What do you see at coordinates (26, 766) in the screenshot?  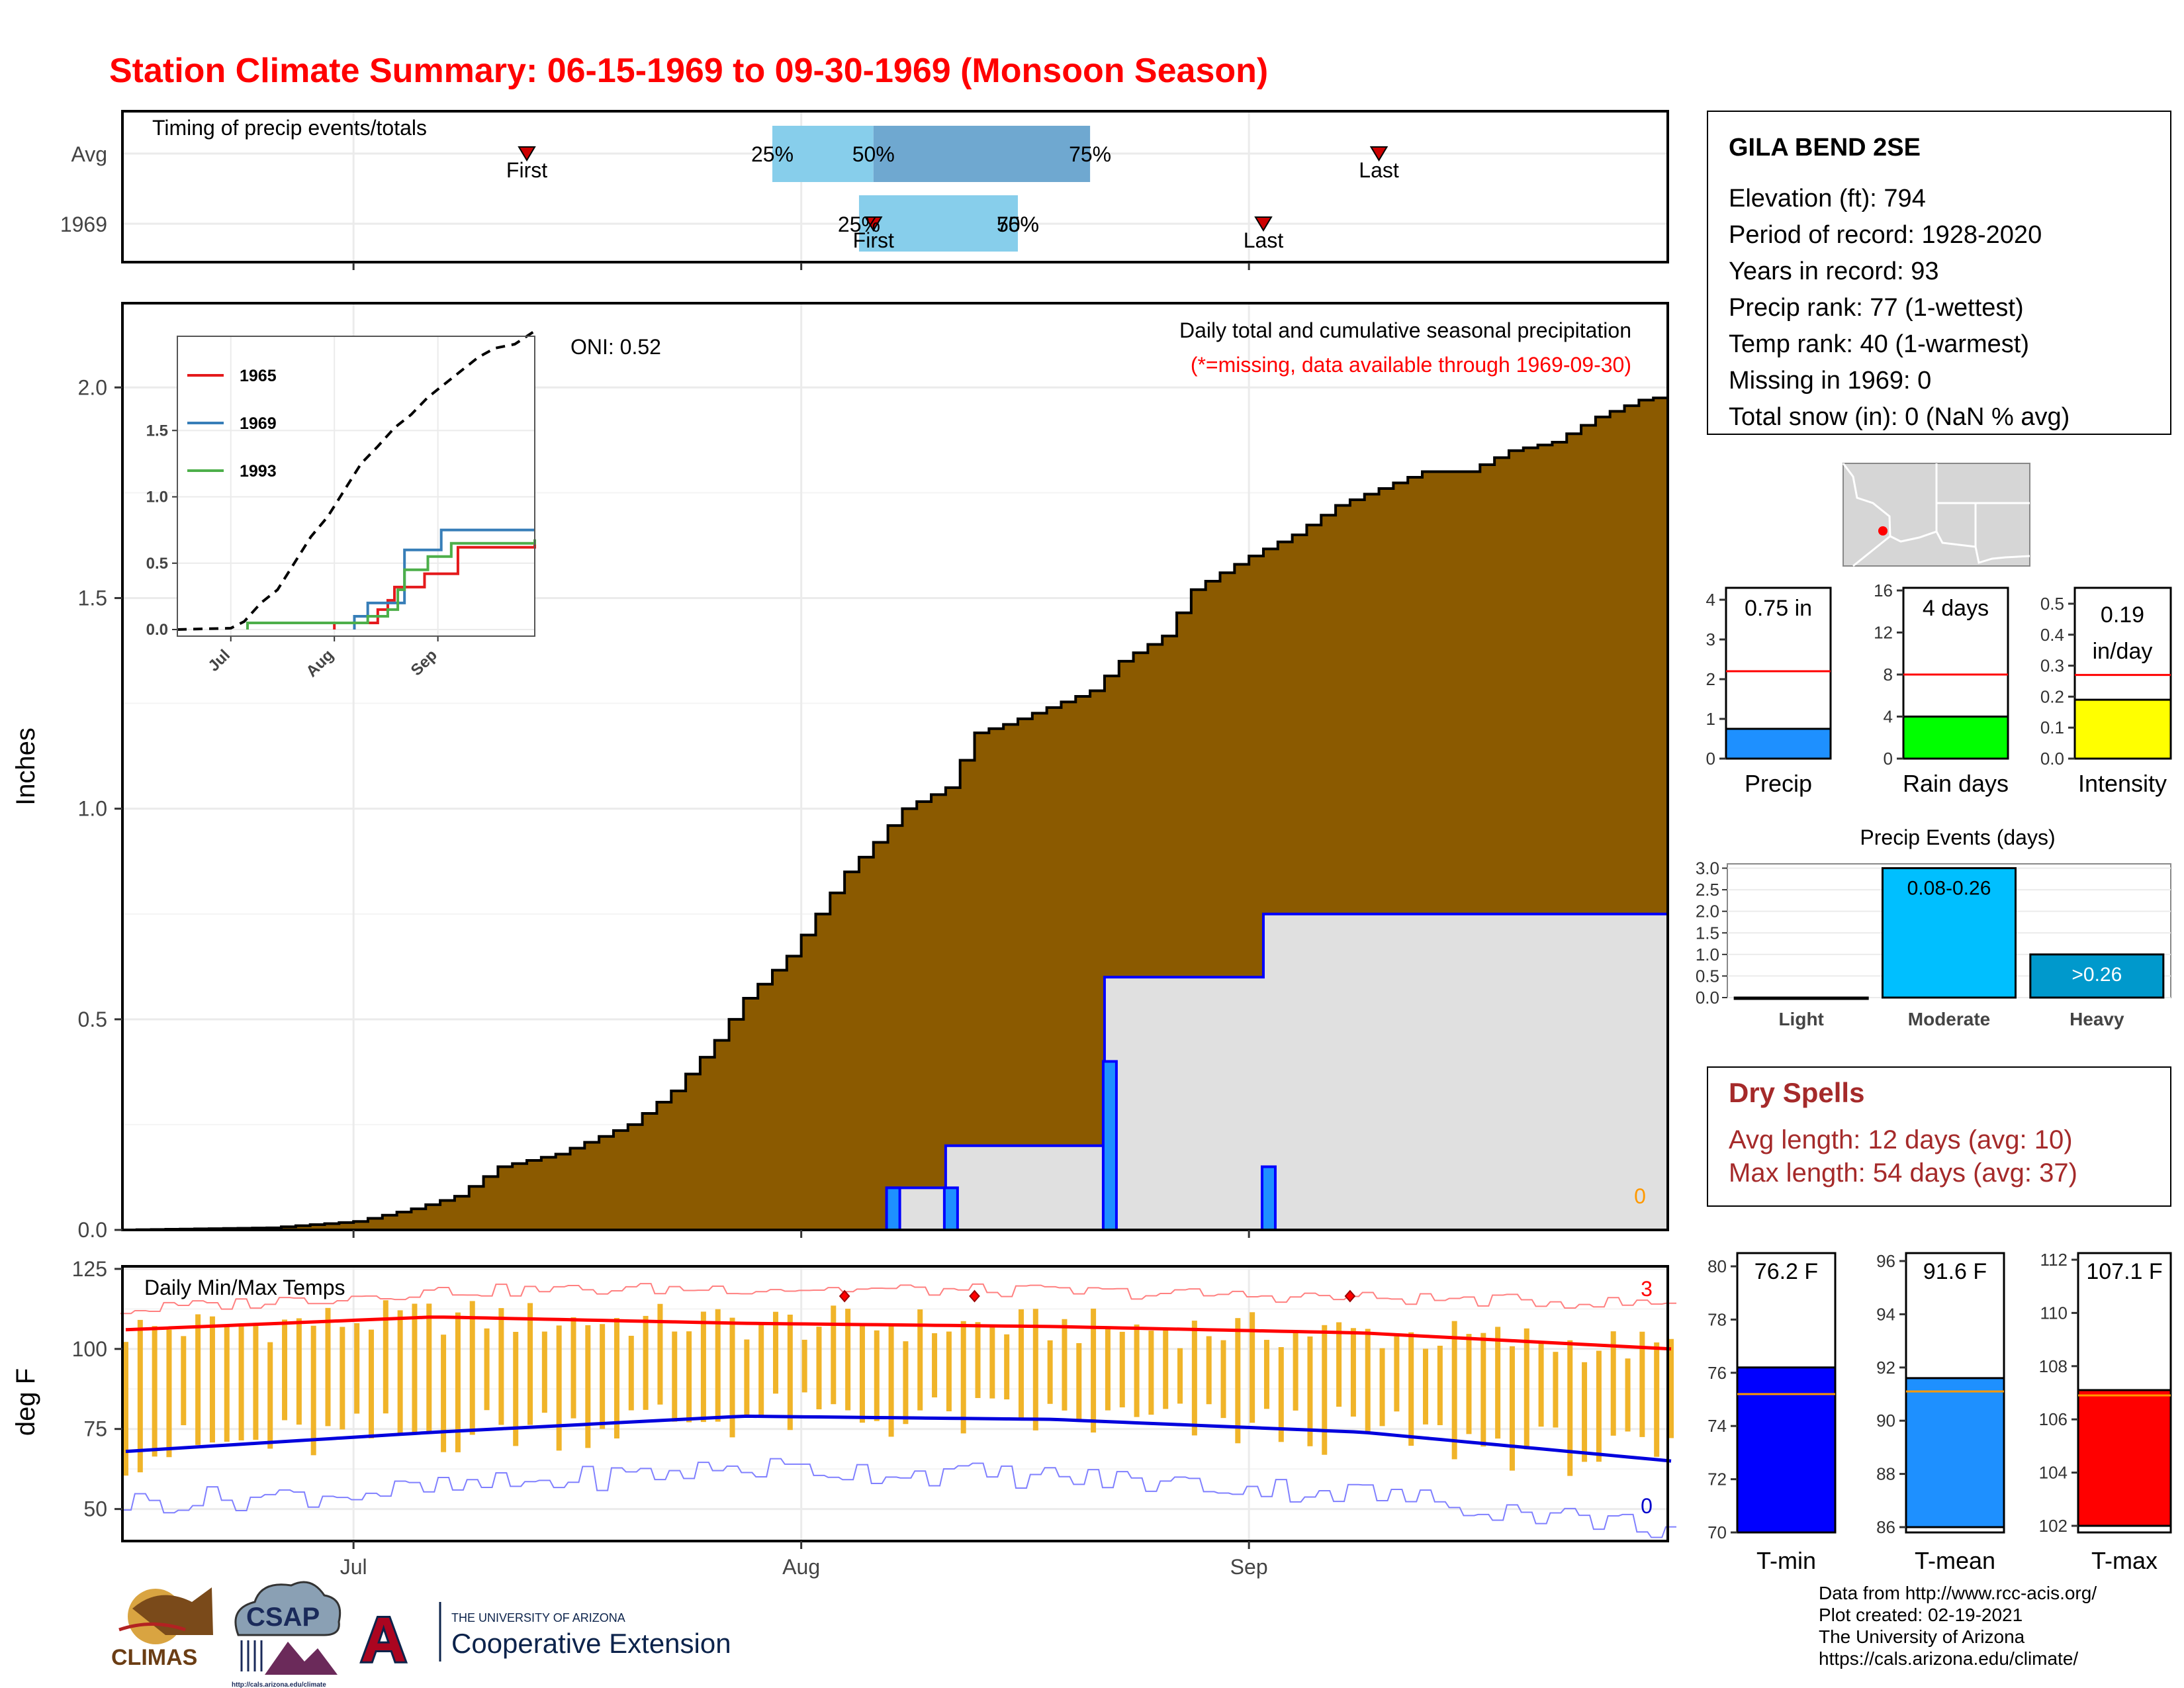 I see `precip-ylabel: Inches` at bounding box center [26, 766].